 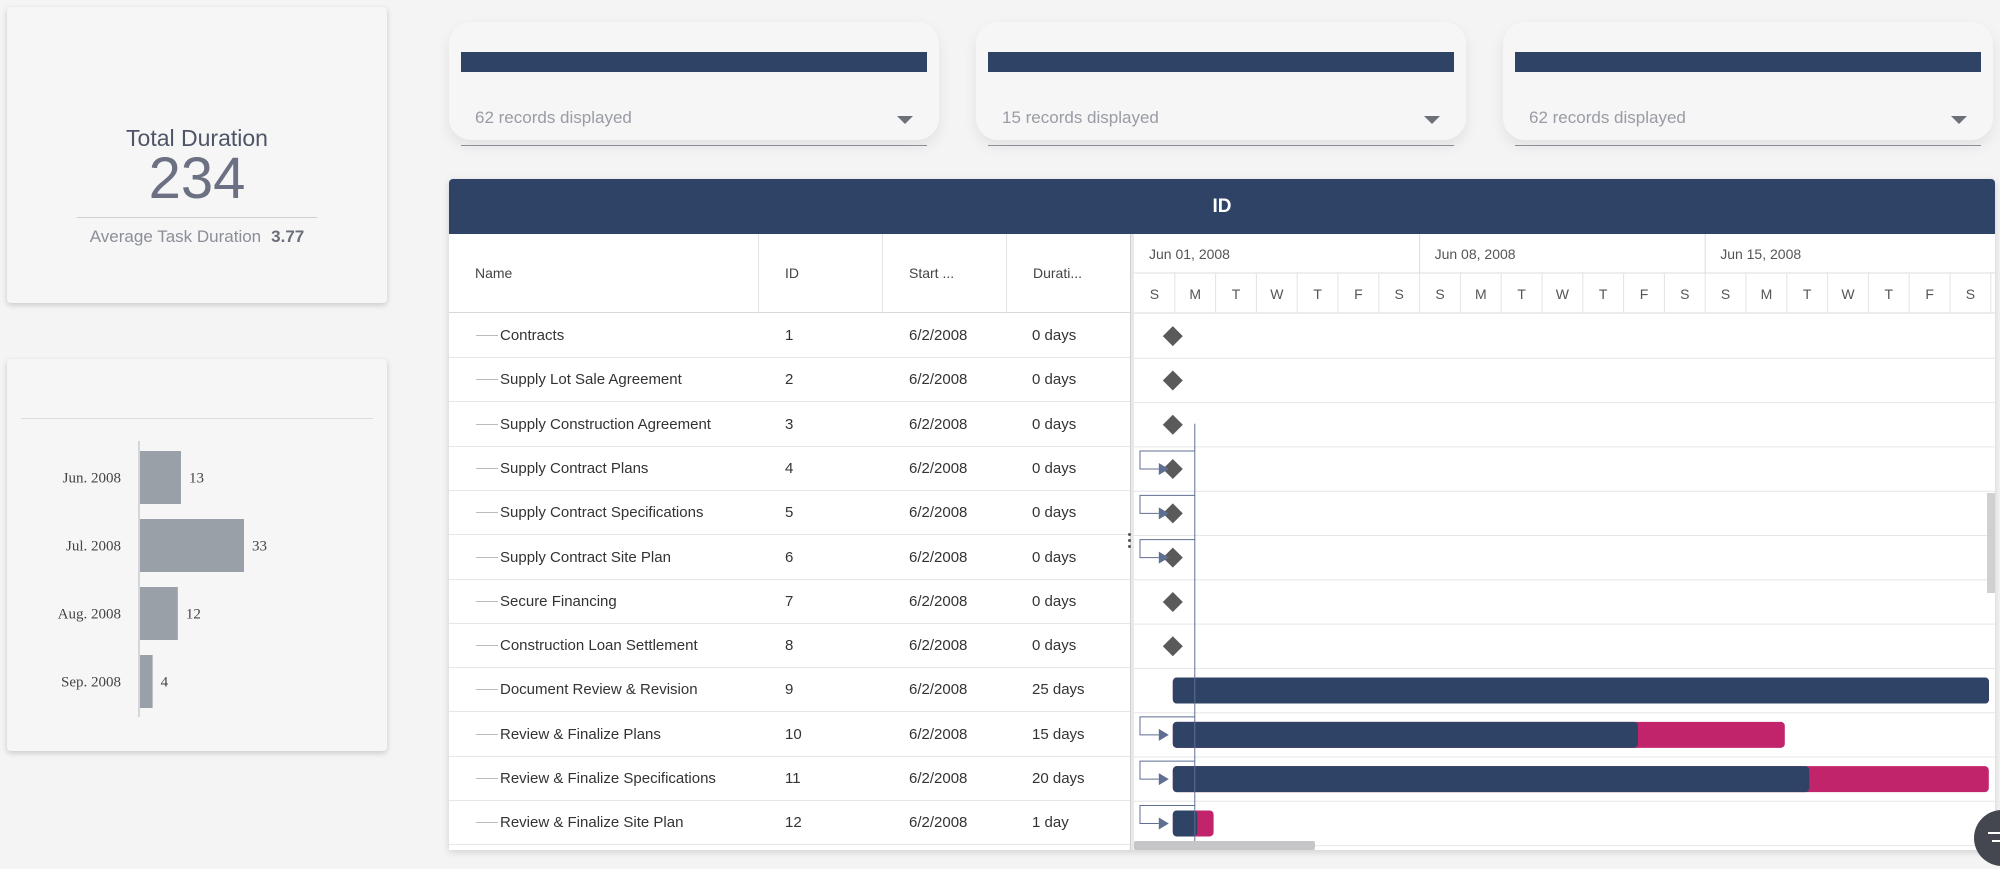 What do you see at coordinates (789, 380) in the screenshot?
I see `table-row: Supply Lot Sale Agreement 2 6/2/2008 0 days` at bounding box center [789, 380].